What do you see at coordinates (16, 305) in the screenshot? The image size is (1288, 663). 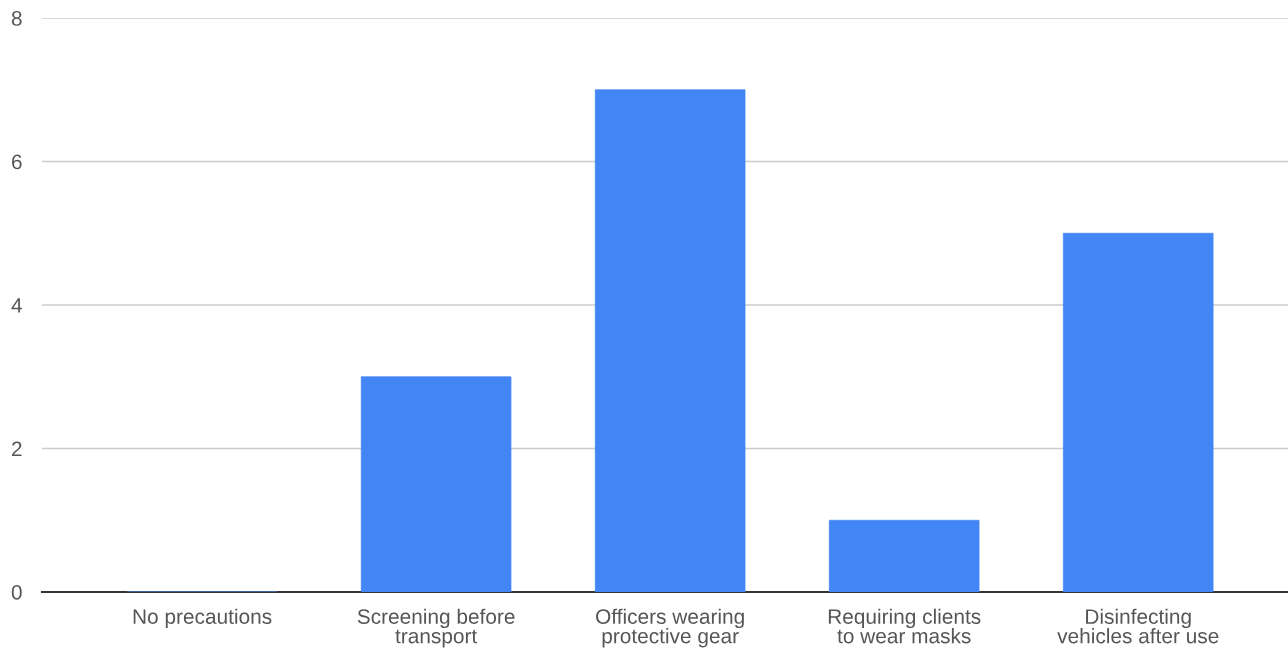 I see `y-tick-label: 4` at bounding box center [16, 305].